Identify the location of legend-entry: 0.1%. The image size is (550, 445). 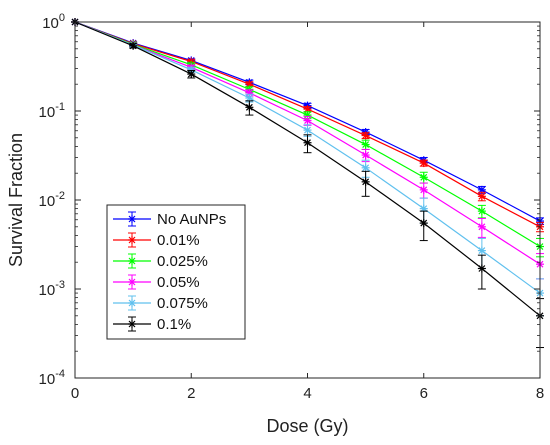
(152, 324).